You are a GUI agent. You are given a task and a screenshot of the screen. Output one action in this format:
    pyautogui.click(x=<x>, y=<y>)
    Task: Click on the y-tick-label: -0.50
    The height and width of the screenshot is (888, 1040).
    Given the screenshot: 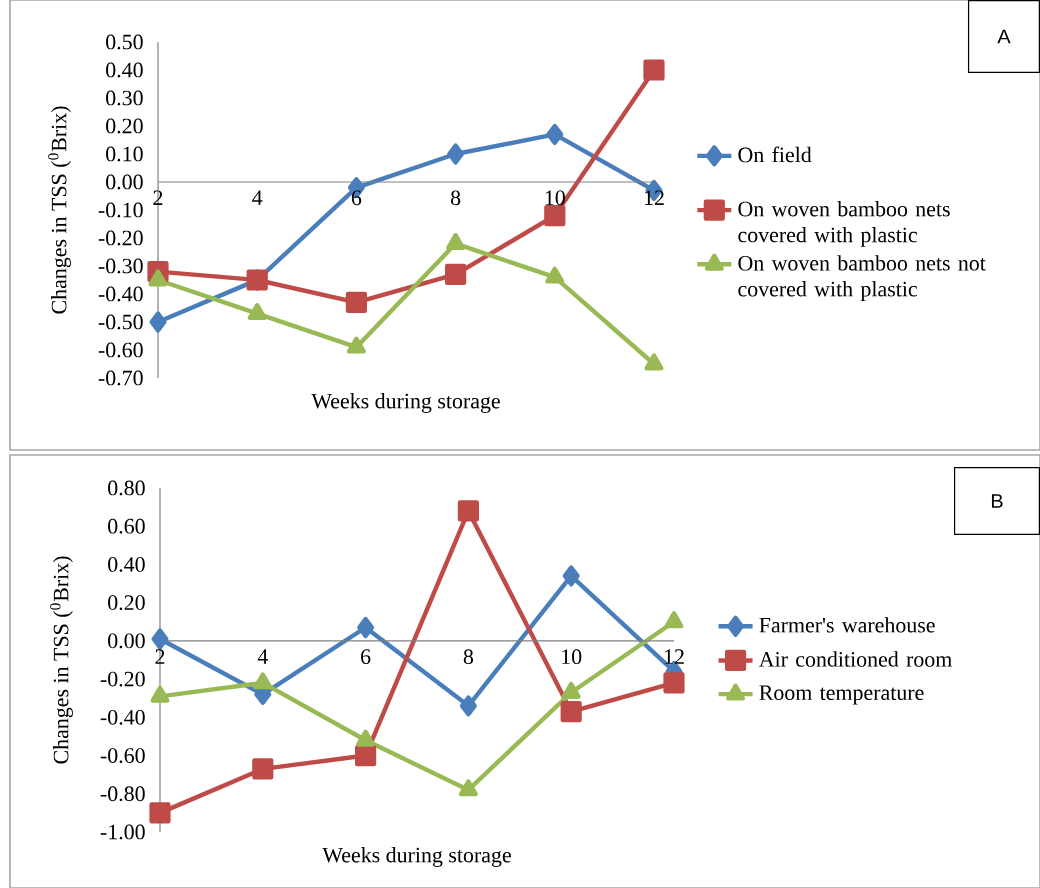 What is the action you would take?
    pyautogui.click(x=120, y=322)
    